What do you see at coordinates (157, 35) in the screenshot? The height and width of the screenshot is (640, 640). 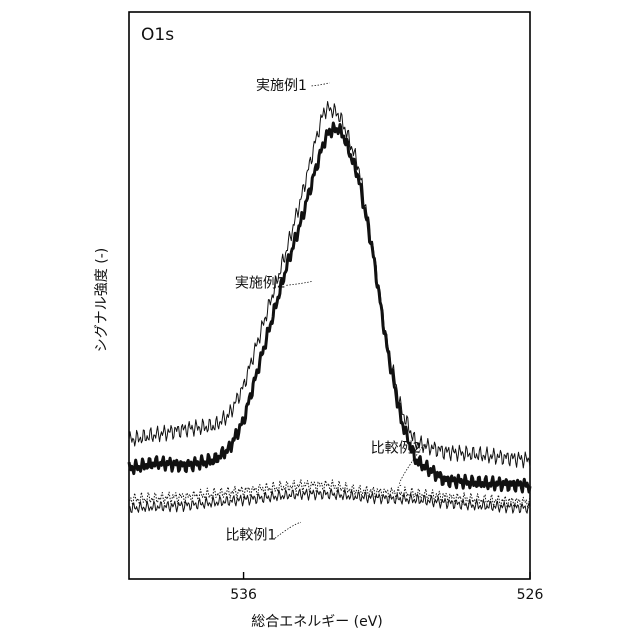 I see `chart-title: O1s` at bounding box center [157, 35].